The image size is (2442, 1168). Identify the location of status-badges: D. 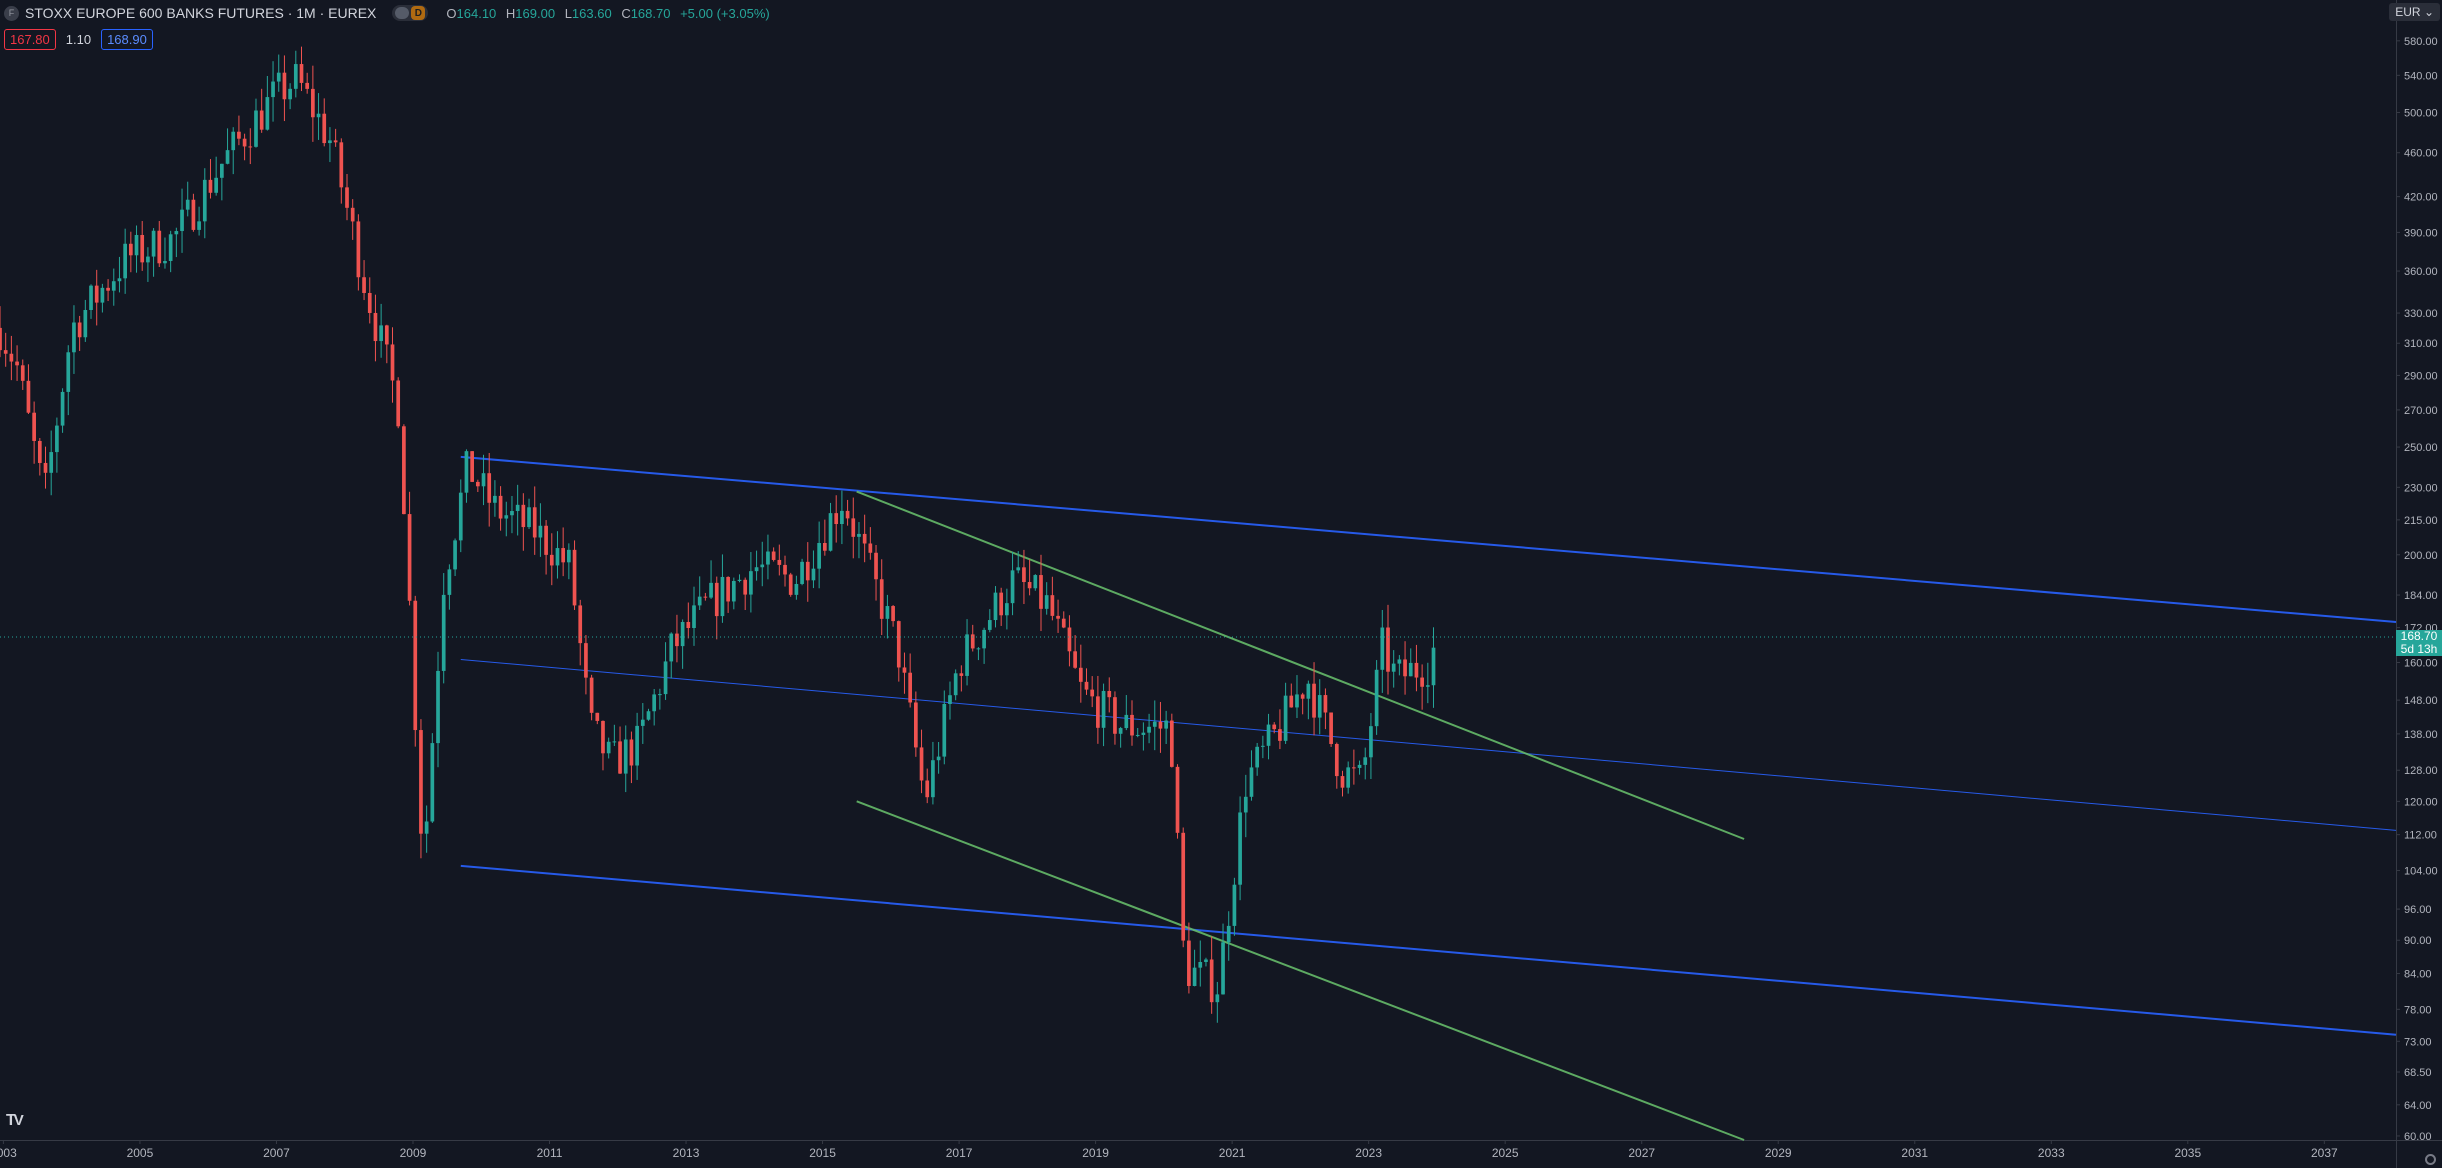
(410, 13).